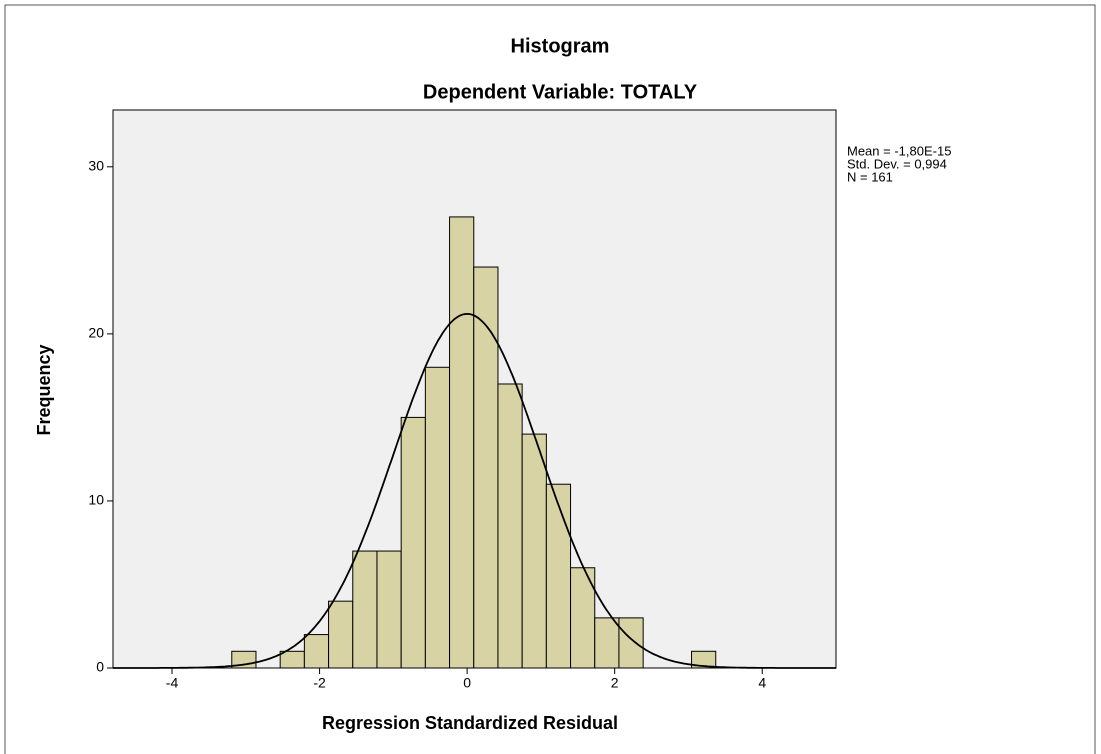 The width and height of the screenshot is (1101, 754). Describe the element at coordinates (615, 683) in the screenshot. I see `x-tick-label: 2` at that location.